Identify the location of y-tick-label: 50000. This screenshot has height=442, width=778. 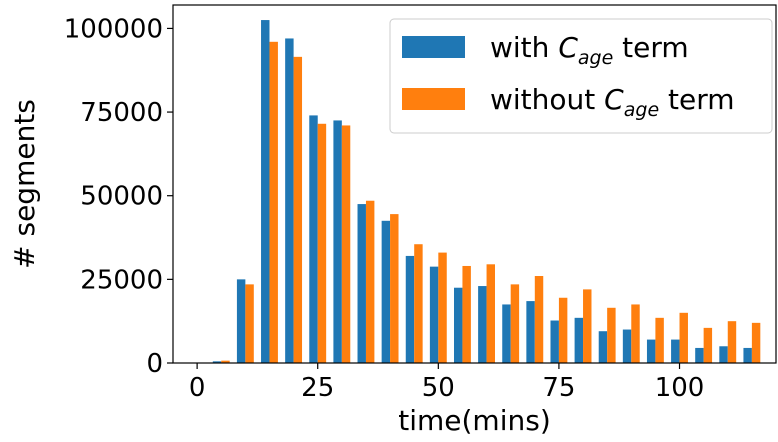
(121, 197).